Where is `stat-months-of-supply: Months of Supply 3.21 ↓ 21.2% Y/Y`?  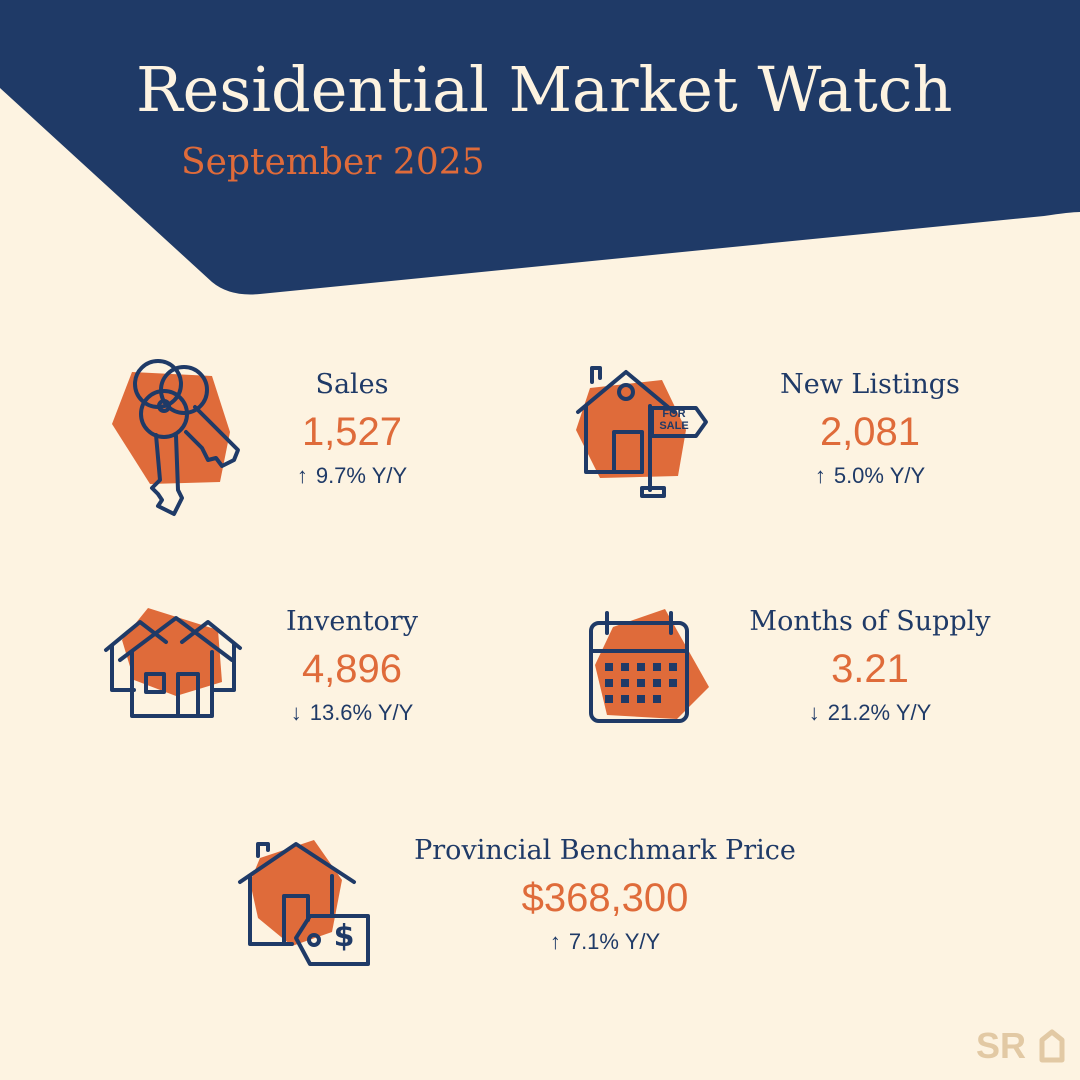 stat-months-of-supply: Months of Supply 3.21 ↓ 21.2% Y/Y is located at coordinates (870, 666).